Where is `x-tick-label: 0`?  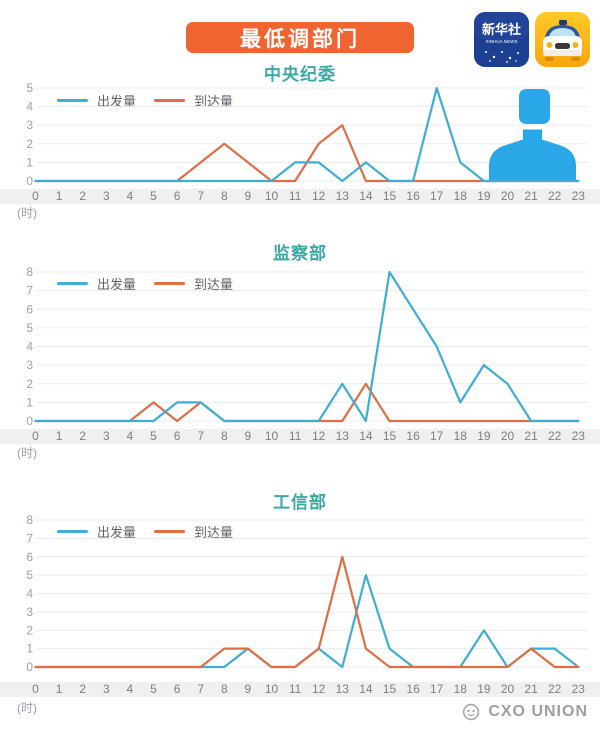 x-tick-label: 0 is located at coordinates (35, 196).